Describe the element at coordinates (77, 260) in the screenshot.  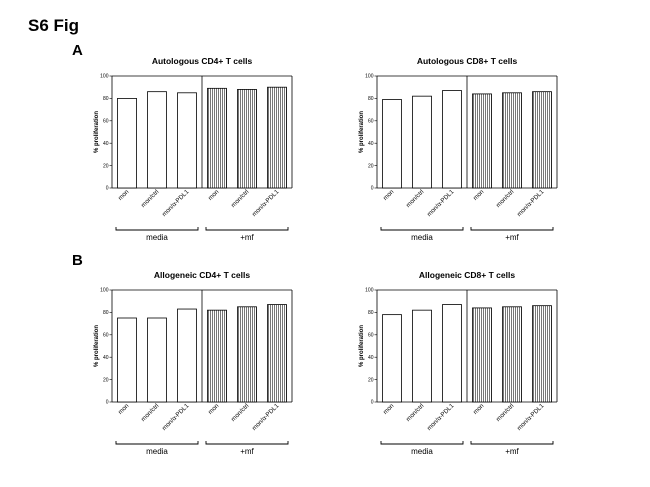
I see `panel-label-b: B` at that location.